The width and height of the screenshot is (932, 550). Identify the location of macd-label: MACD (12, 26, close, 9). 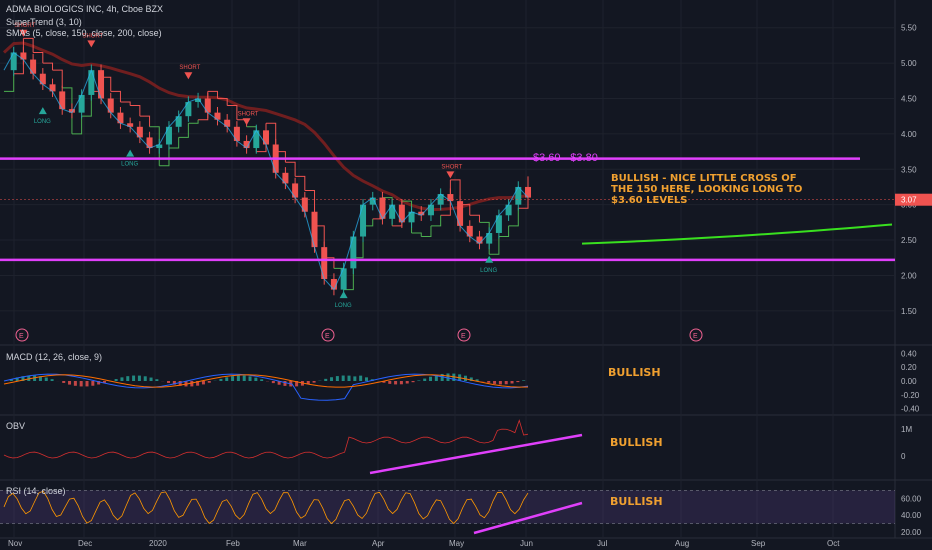
(54, 357).